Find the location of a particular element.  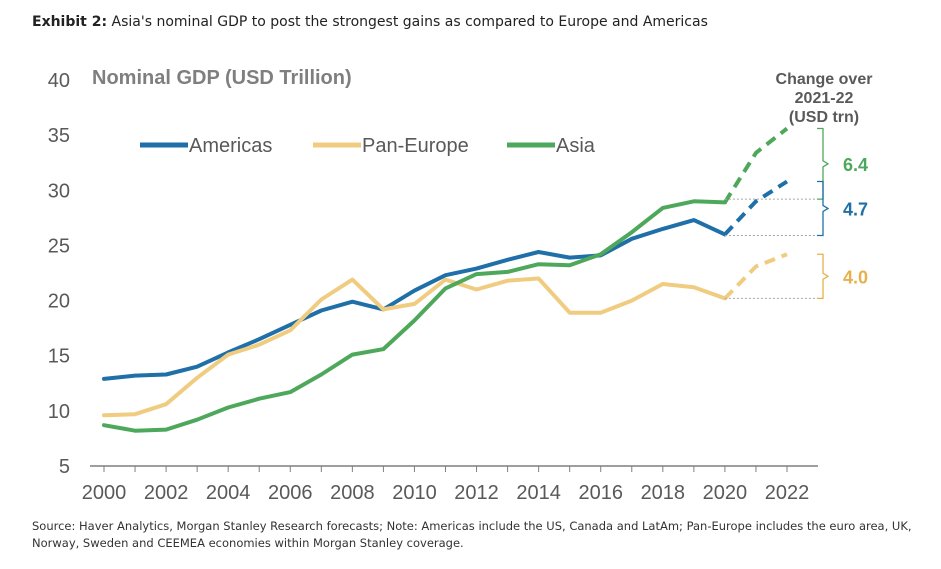

x-tick-label: 2004 is located at coordinates (228, 493).